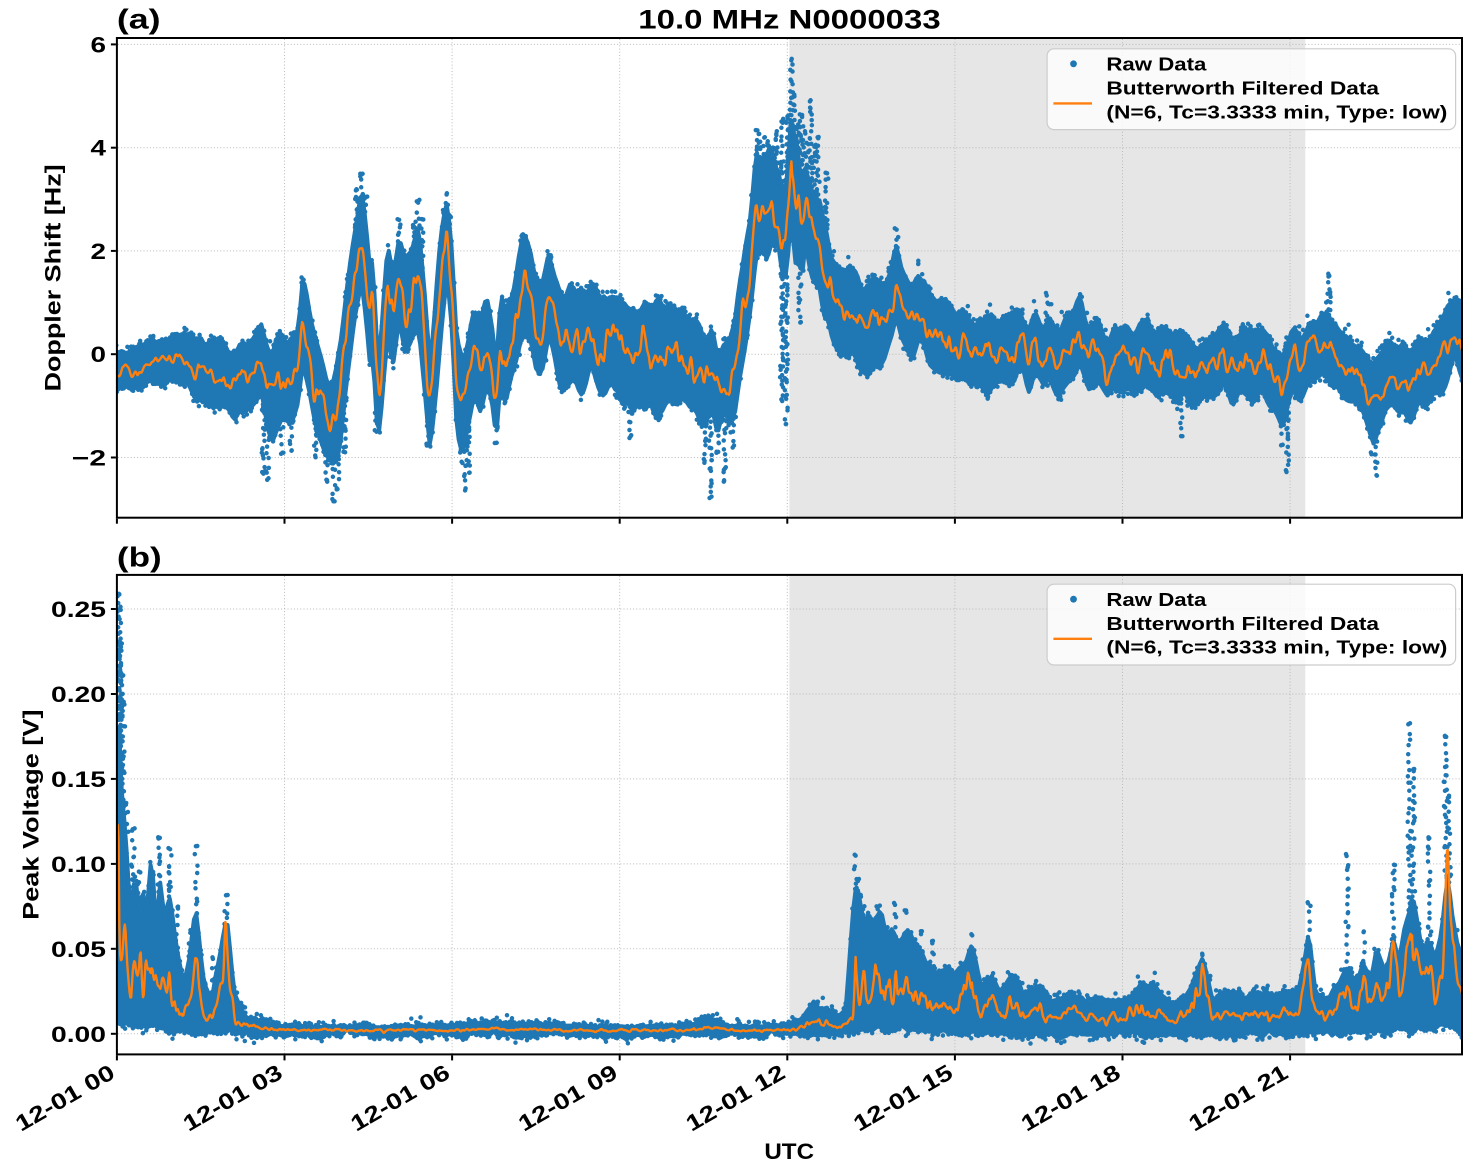 The image size is (1471, 1172). What do you see at coordinates (78, 694) in the screenshot?
I see `svg-text: 0.20` at bounding box center [78, 694].